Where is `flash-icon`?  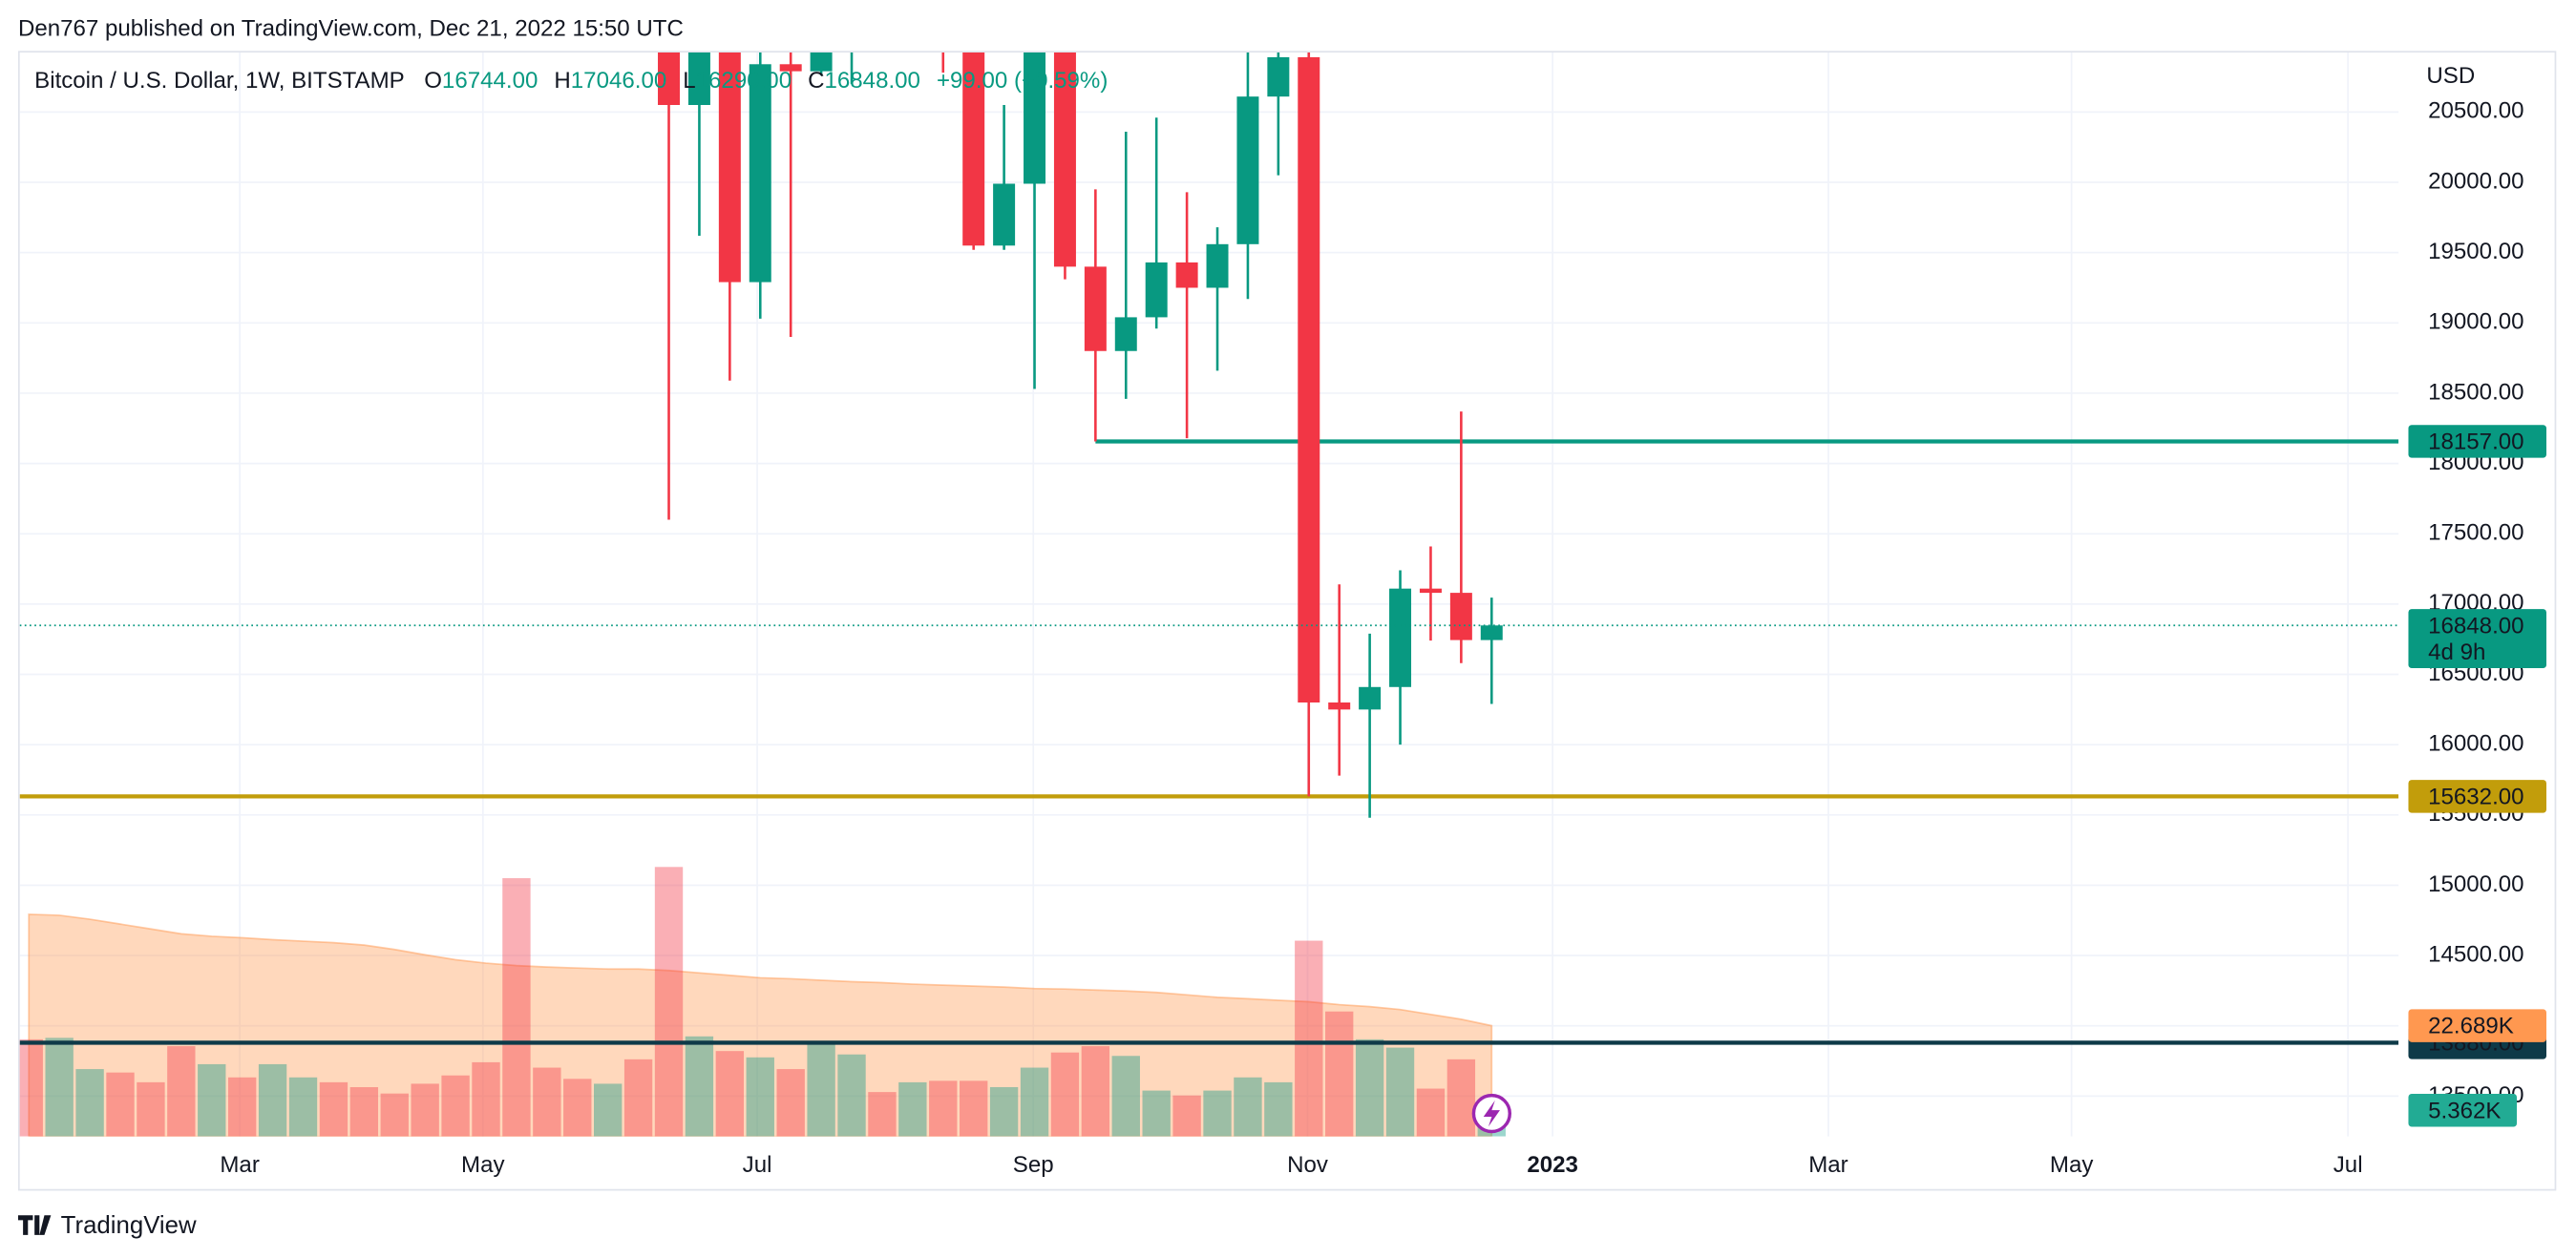
flash-icon is located at coordinates (1491, 1113).